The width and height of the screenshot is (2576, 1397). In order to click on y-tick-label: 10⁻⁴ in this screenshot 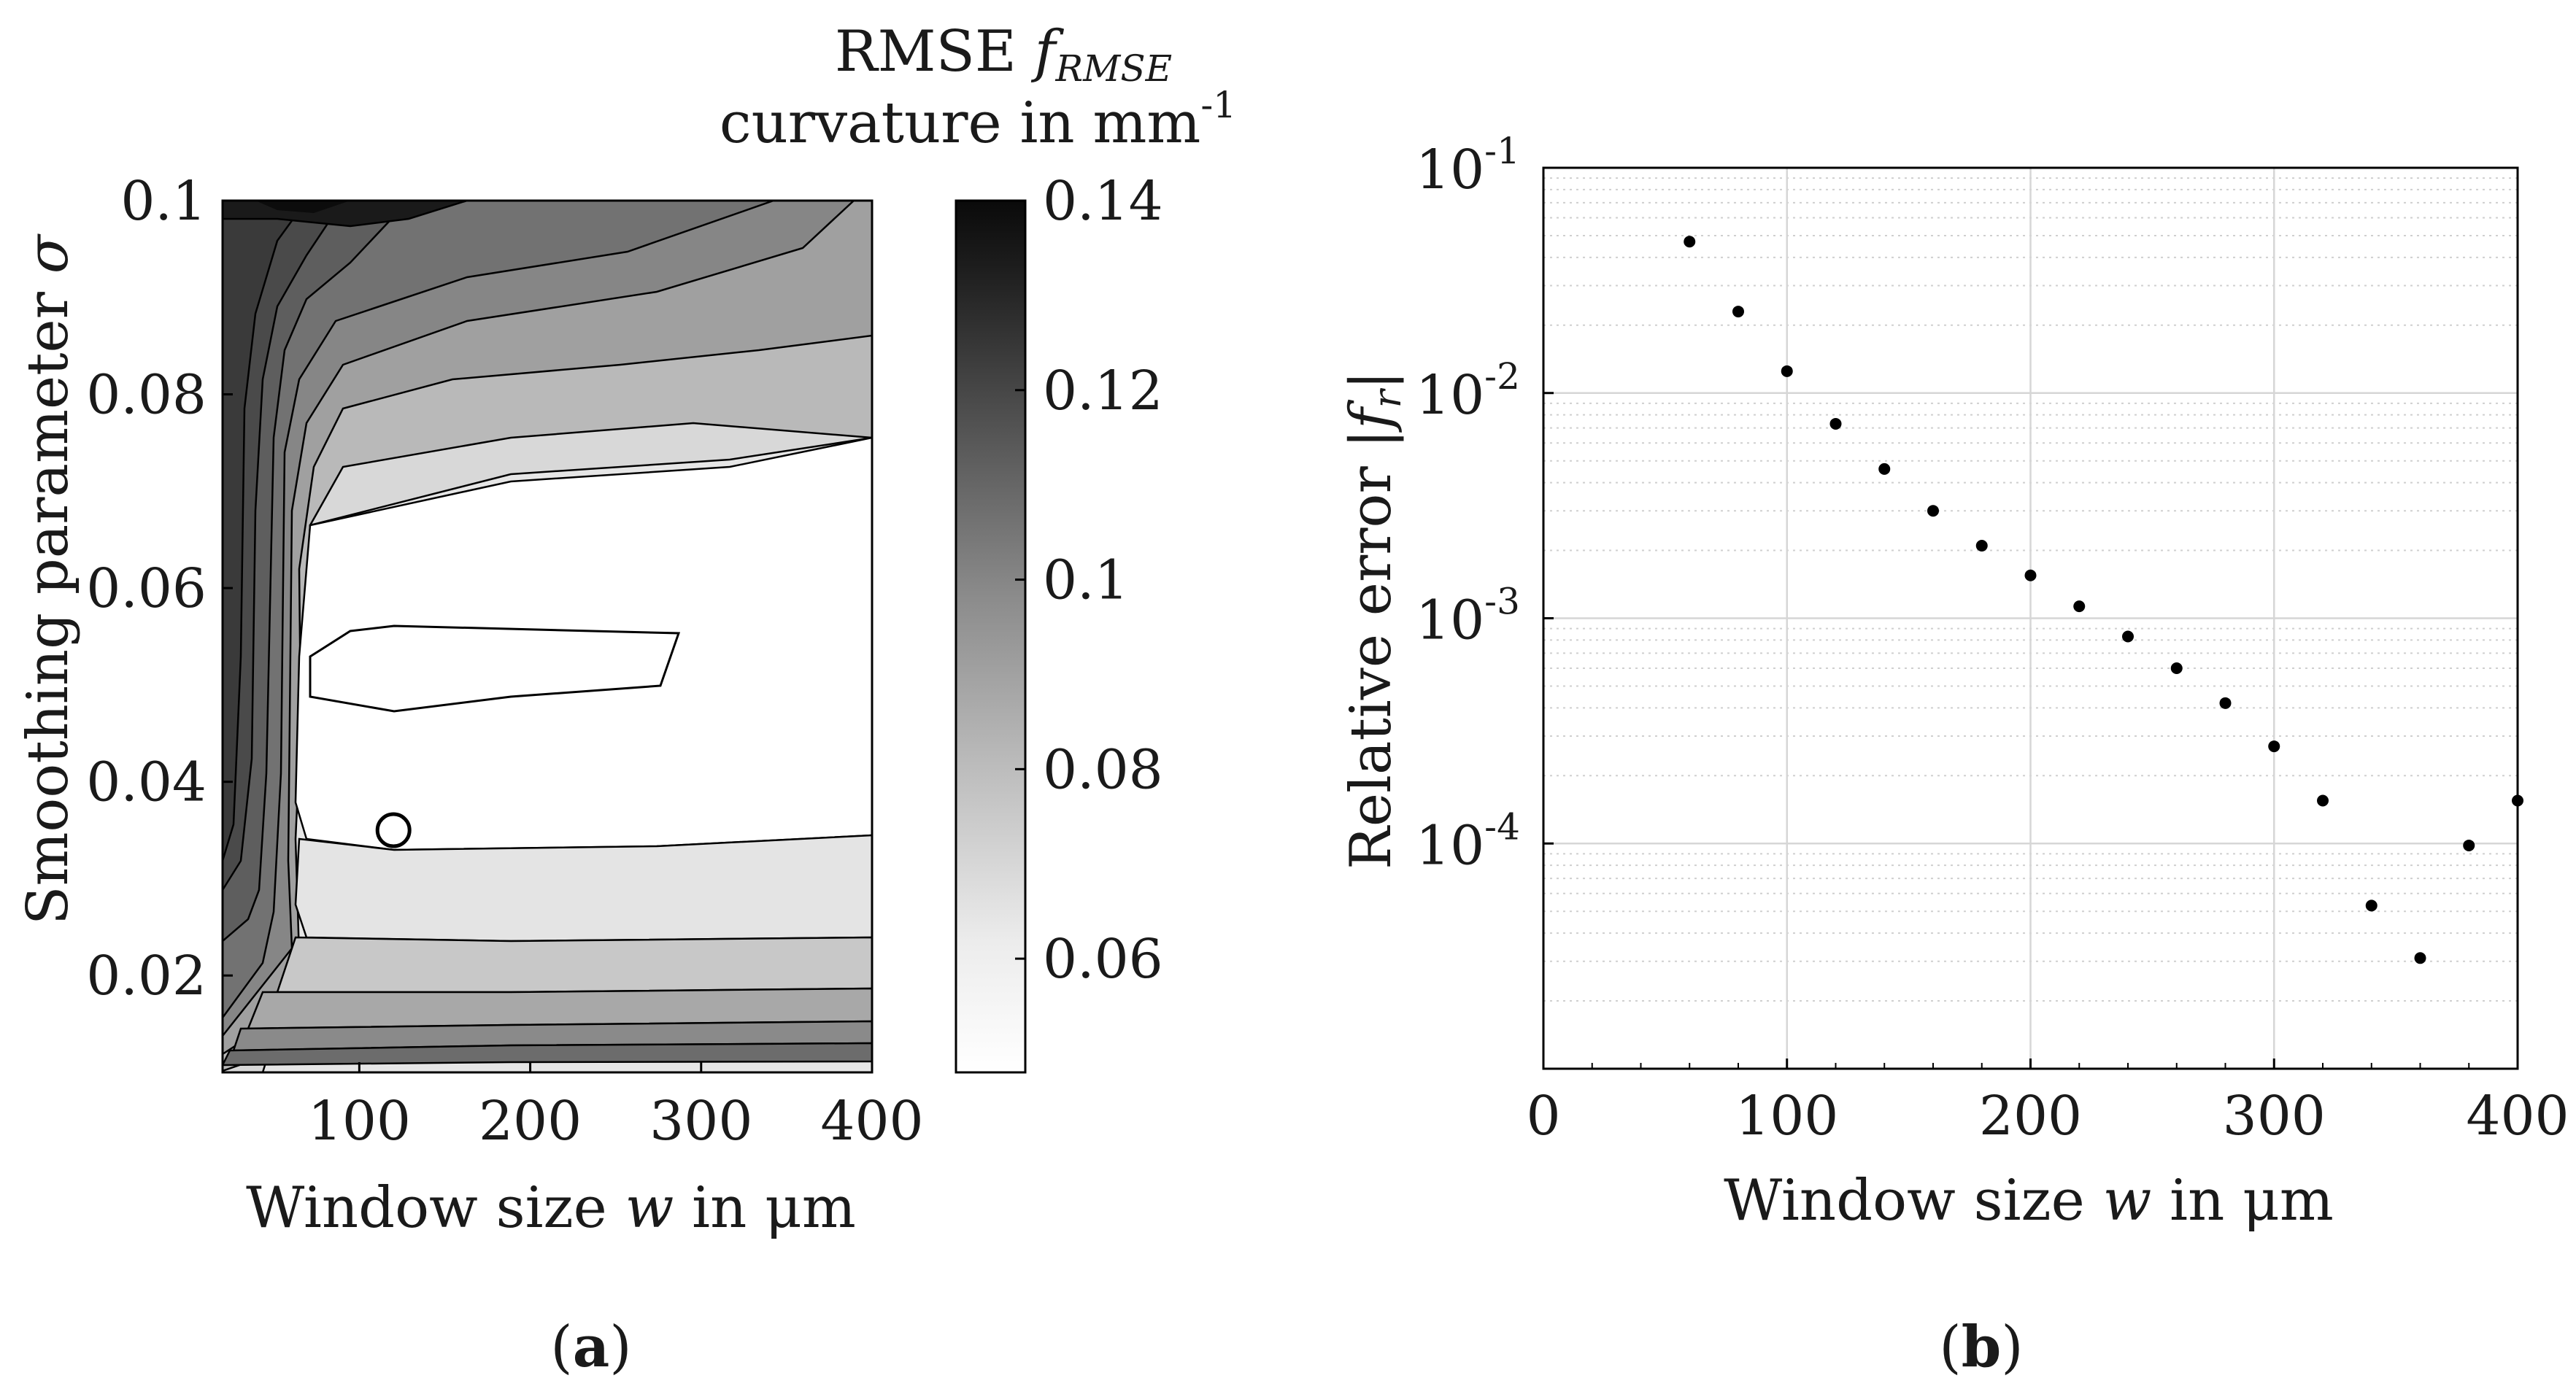, I will do `click(1468, 841)`.